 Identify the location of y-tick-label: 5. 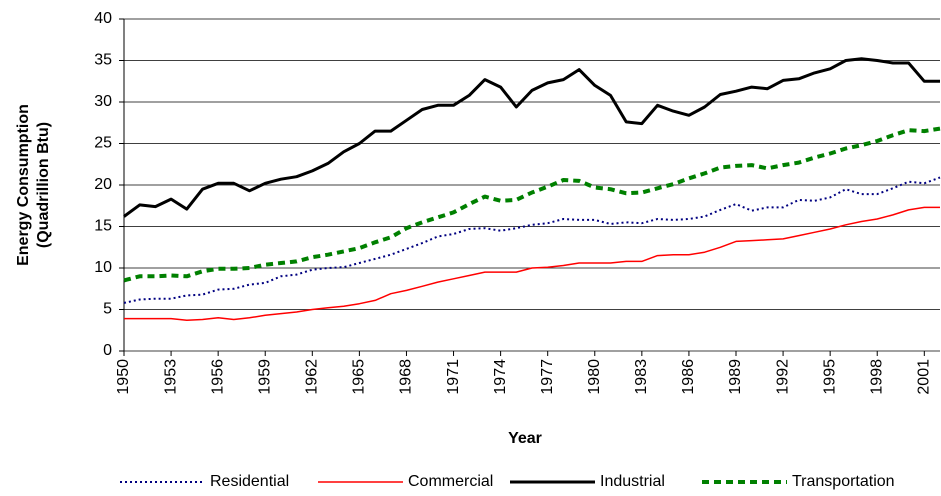
(107, 309).